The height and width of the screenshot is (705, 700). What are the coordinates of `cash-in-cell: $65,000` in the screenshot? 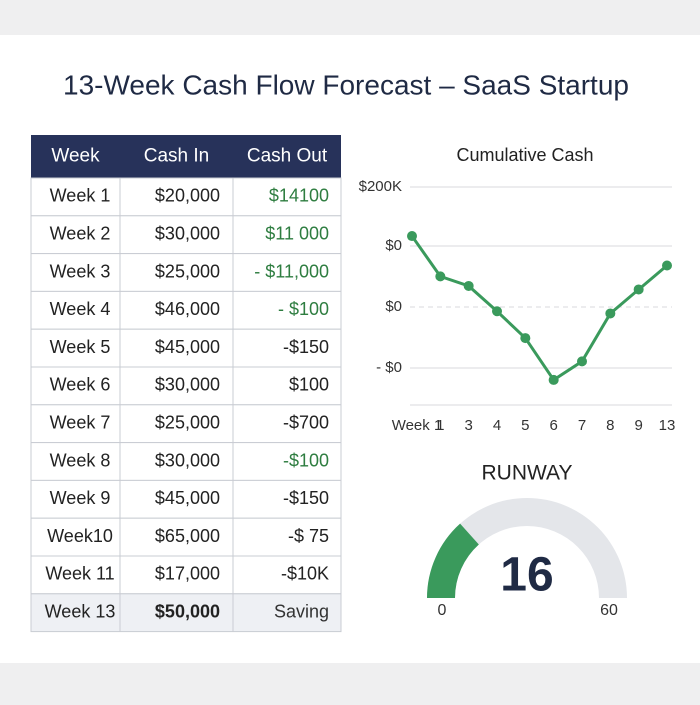 It's located at (187, 536).